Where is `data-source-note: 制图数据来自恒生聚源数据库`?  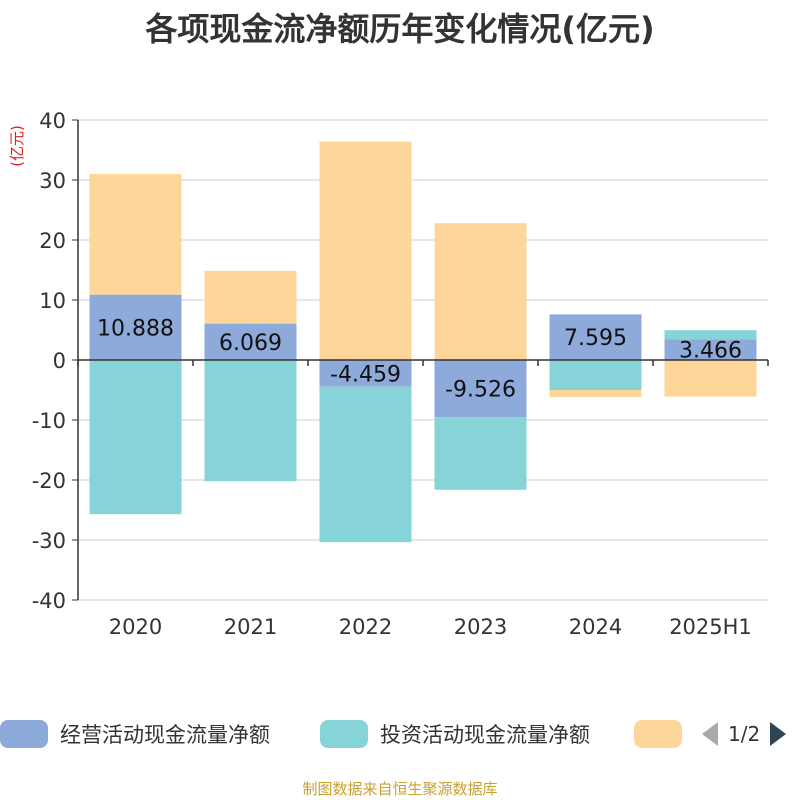
data-source-note: 制图数据来自恒生聚源数据库 is located at coordinates (400, 789).